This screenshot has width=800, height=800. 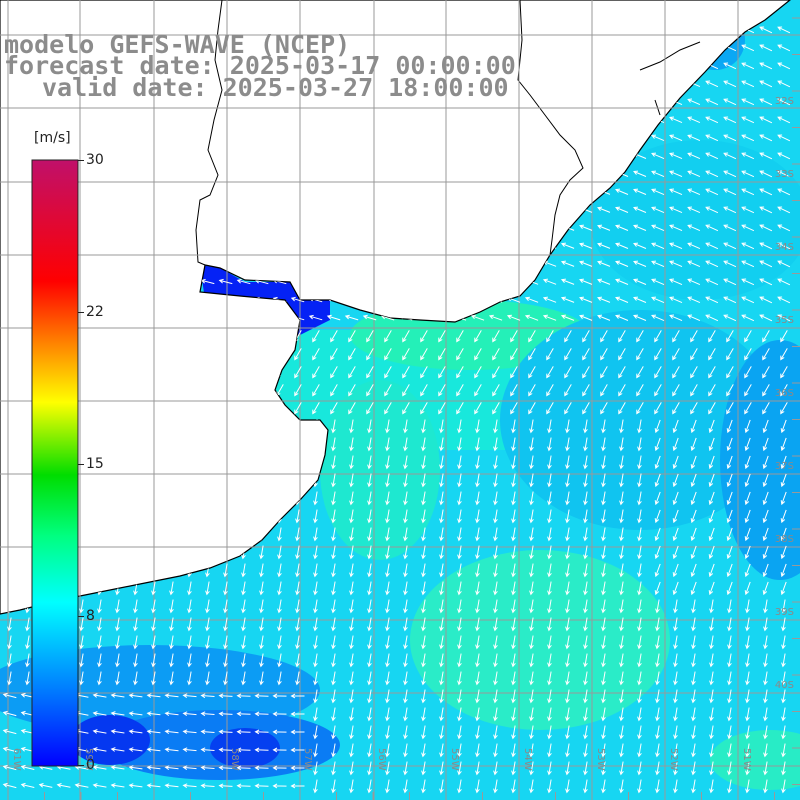 I want to click on valid-date: valid date: 2025-03-27 18:00:00, so click(x=275, y=87).